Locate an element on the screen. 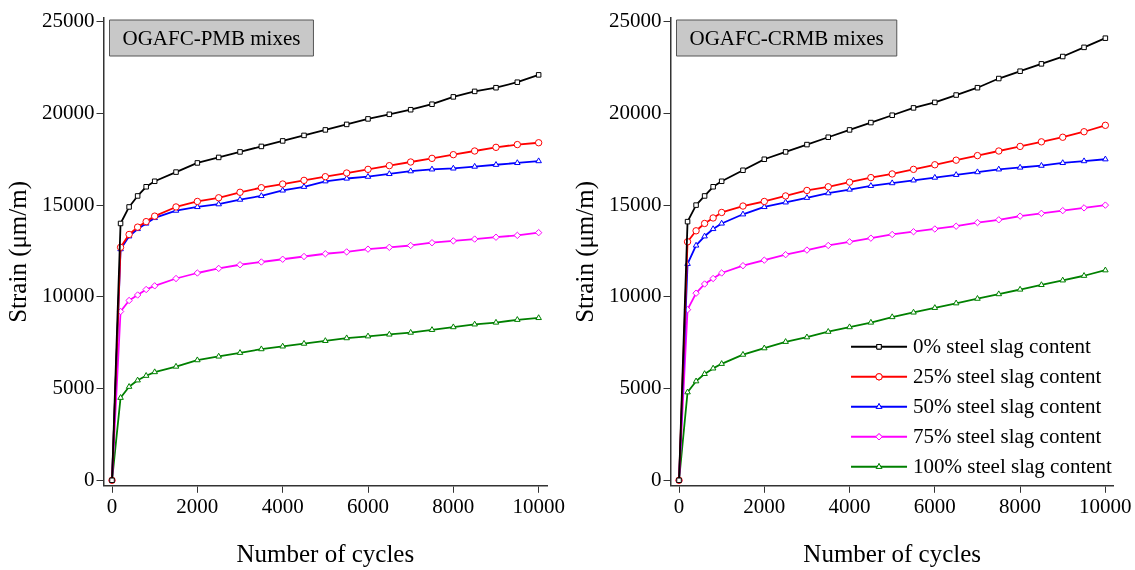  legend-label: 25% steel slag content is located at coordinates (1007, 376).